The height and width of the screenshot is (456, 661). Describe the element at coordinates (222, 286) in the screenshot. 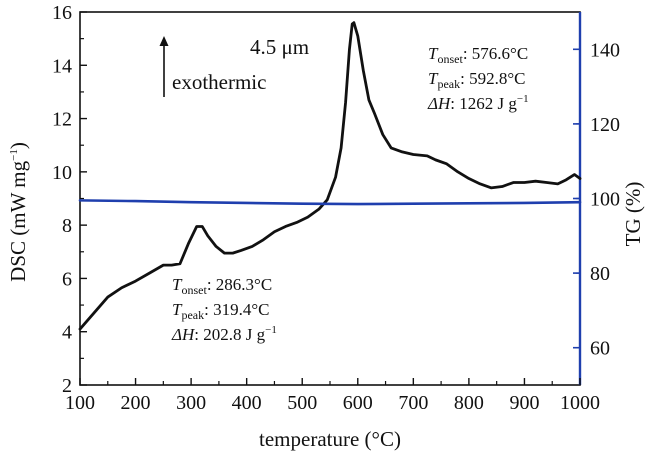

I see `low-peak-onset: Tonset: 286.3°C` at that location.